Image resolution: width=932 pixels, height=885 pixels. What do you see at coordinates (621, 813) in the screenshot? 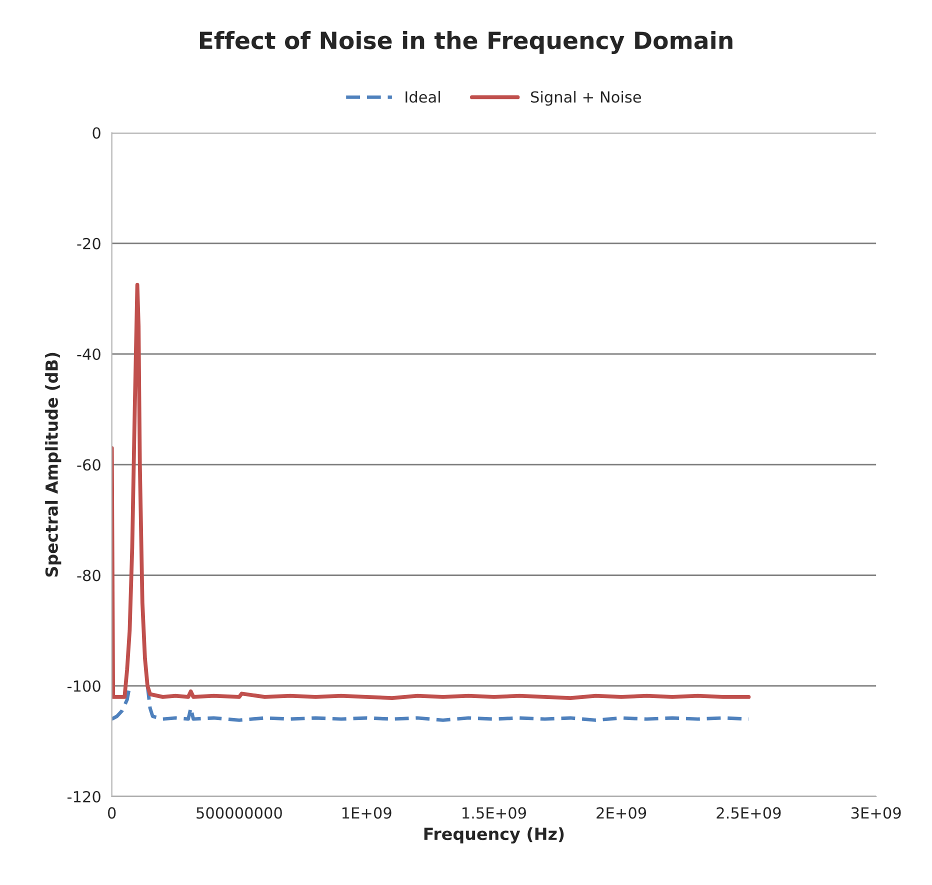
I see `x-tick-label: 2E+09` at bounding box center [621, 813].